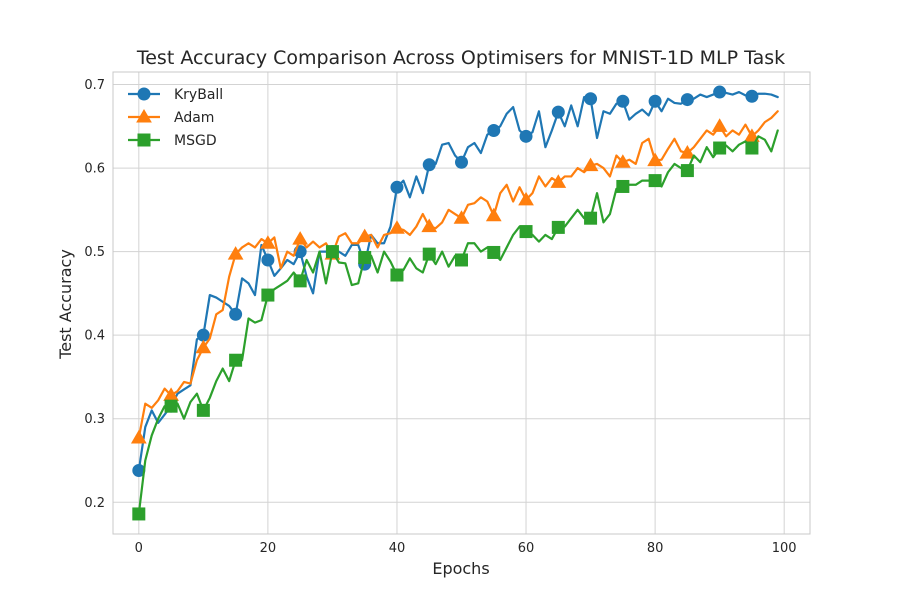 This screenshot has height=600, width=900. What do you see at coordinates (784, 548) in the screenshot?
I see `x-tick-label: 100` at bounding box center [784, 548].